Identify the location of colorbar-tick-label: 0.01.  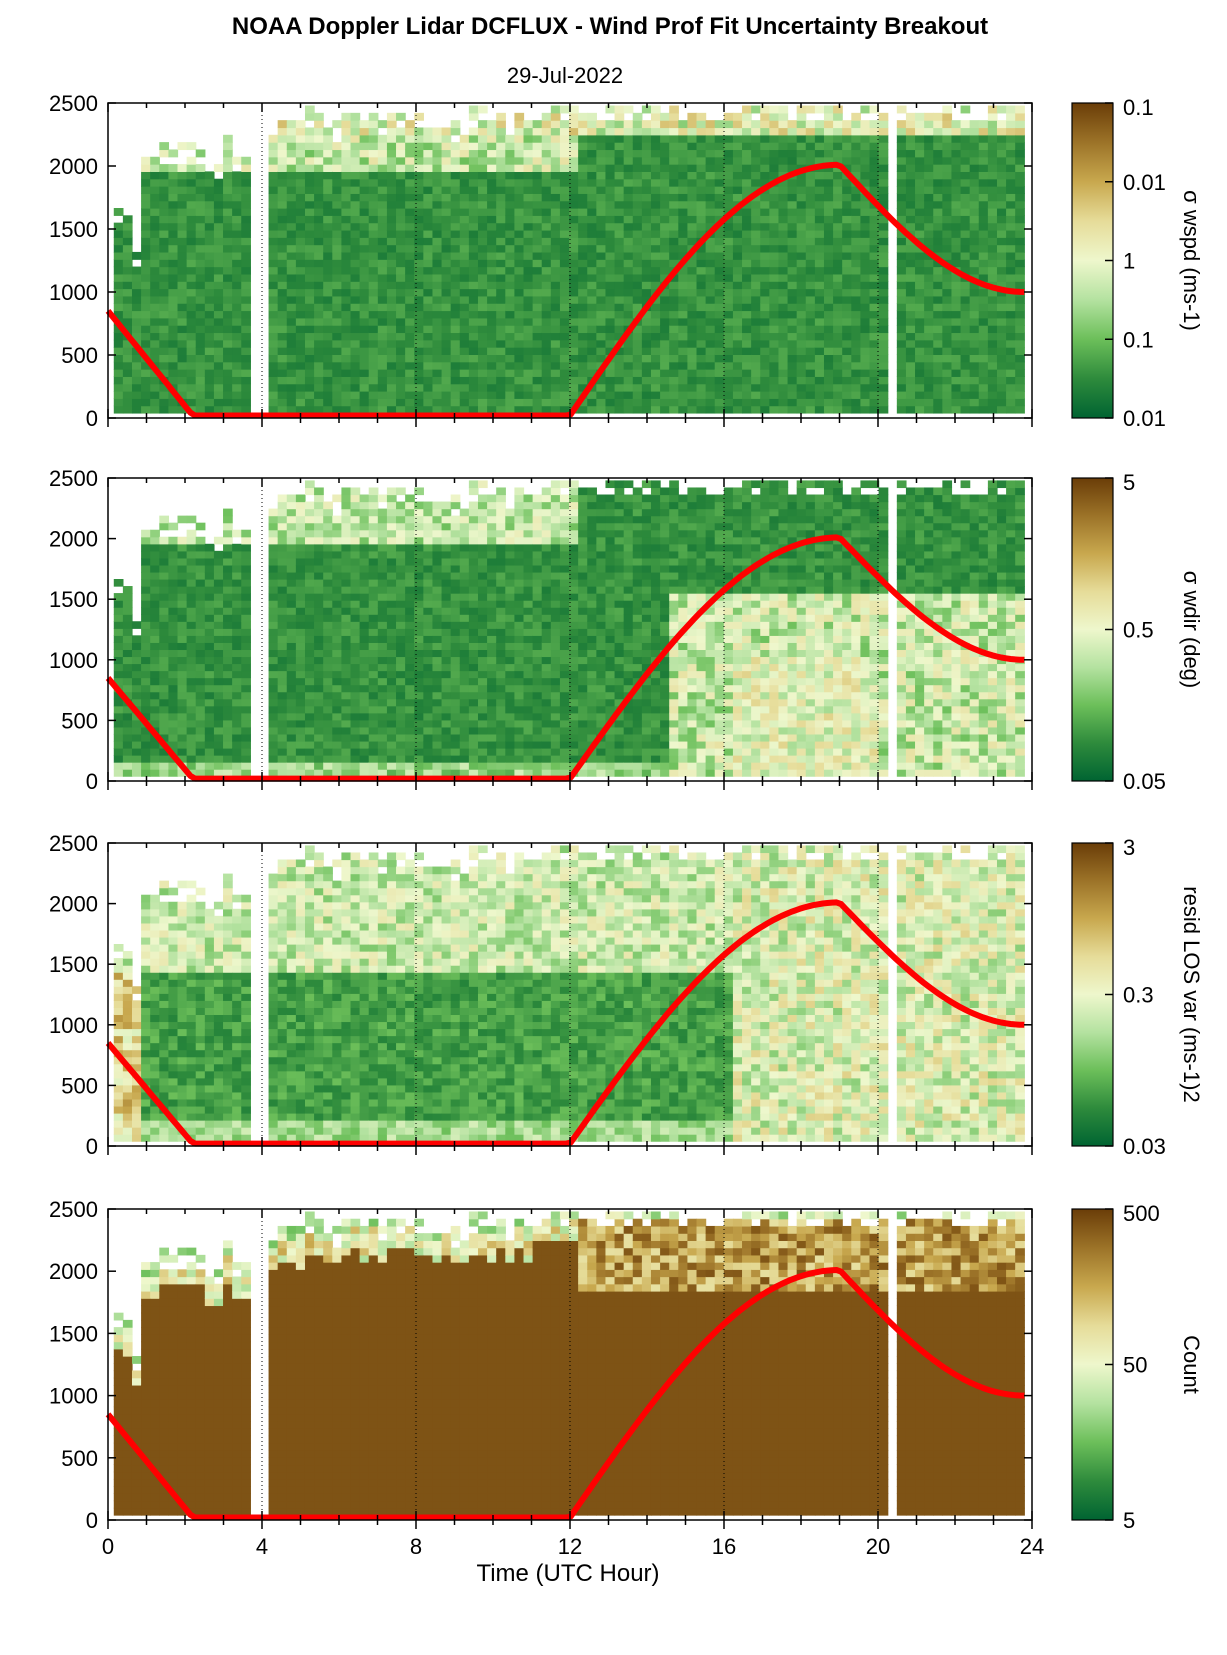
(1144, 182).